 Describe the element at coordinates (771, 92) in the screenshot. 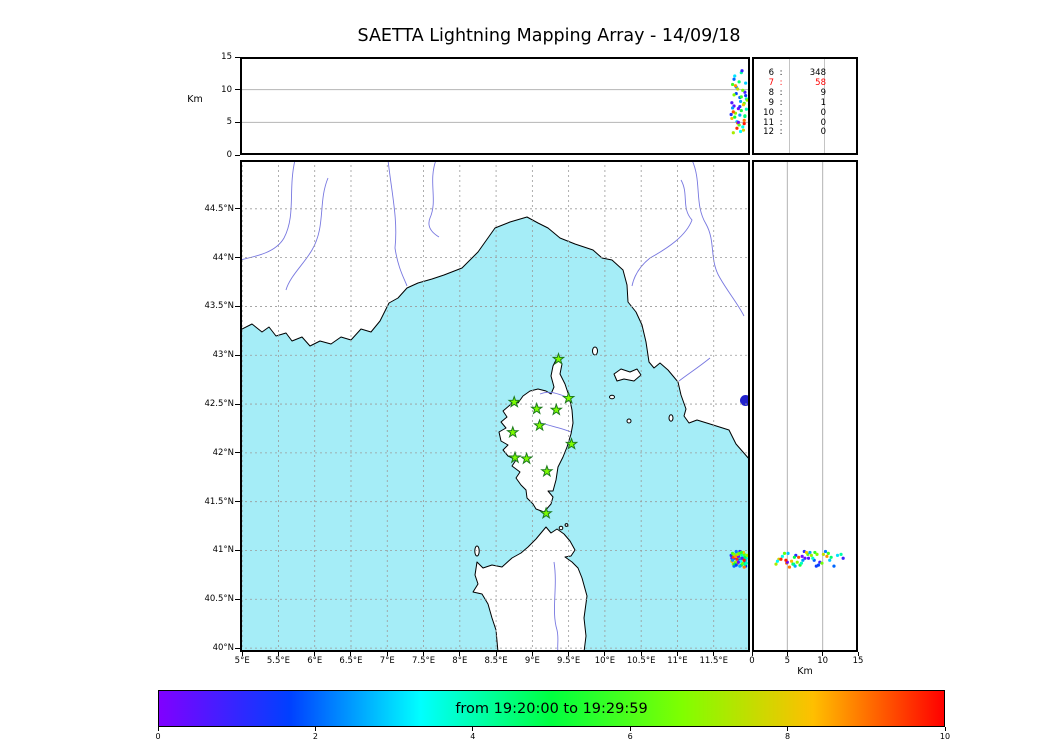

I see `count-num: 8` at that location.